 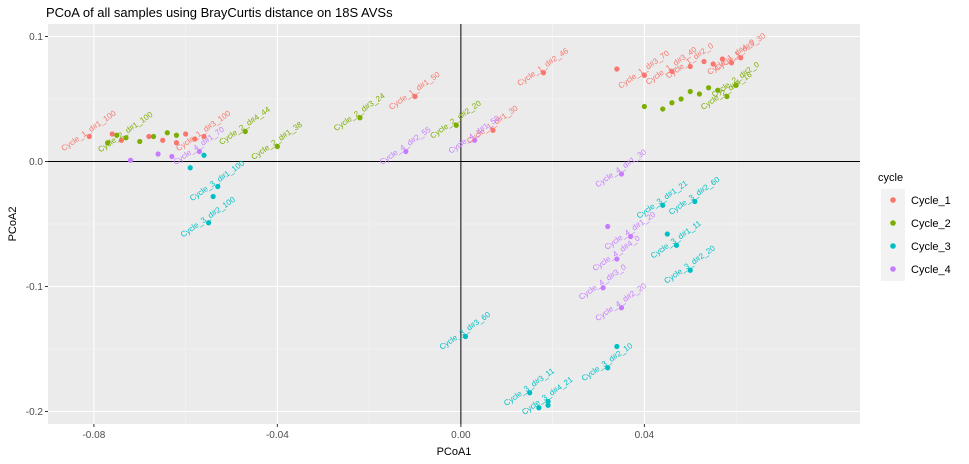 I want to click on y-tick-label: -0.2, so click(x=35, y=412).